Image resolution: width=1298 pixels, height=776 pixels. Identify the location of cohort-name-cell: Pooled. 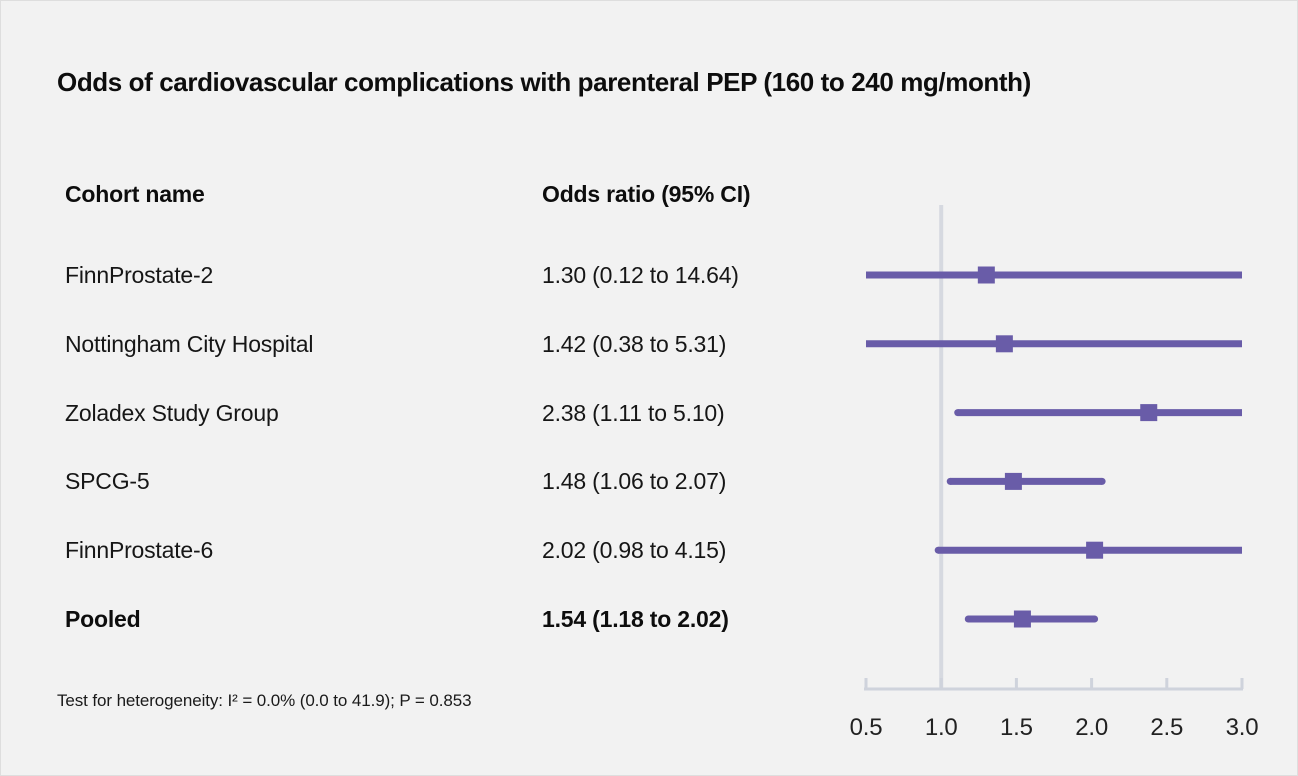
(103, 619).